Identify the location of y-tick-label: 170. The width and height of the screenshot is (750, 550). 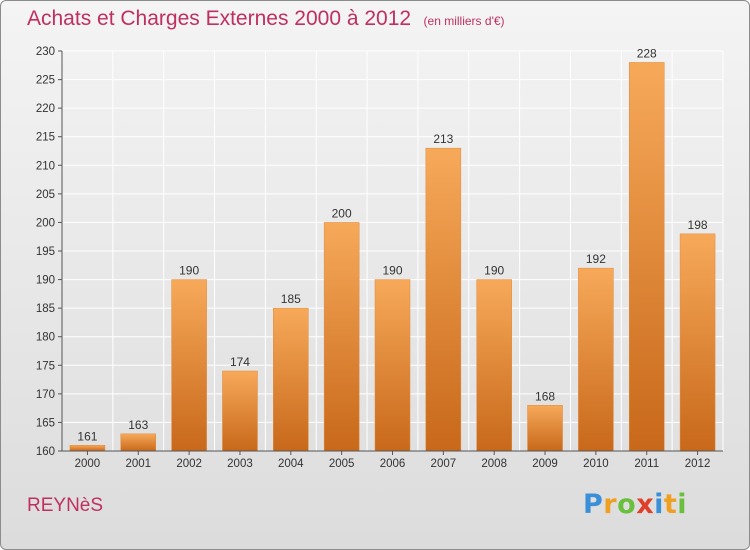
(45, 395).